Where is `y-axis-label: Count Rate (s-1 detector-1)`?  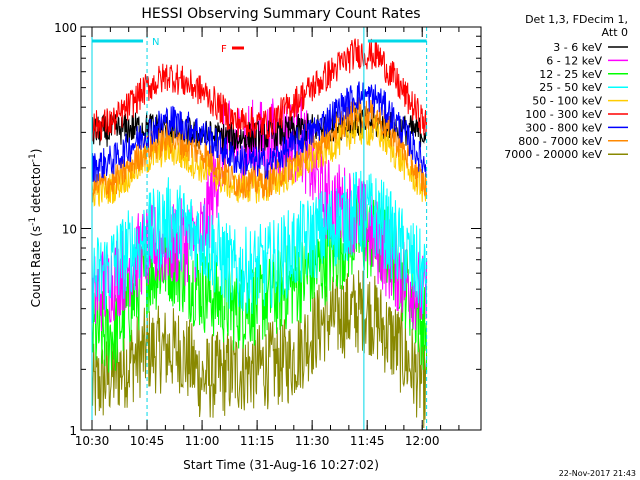 y-axis-label: Count Rate (s-1 detector-1) is located at coordinates (35, 228).